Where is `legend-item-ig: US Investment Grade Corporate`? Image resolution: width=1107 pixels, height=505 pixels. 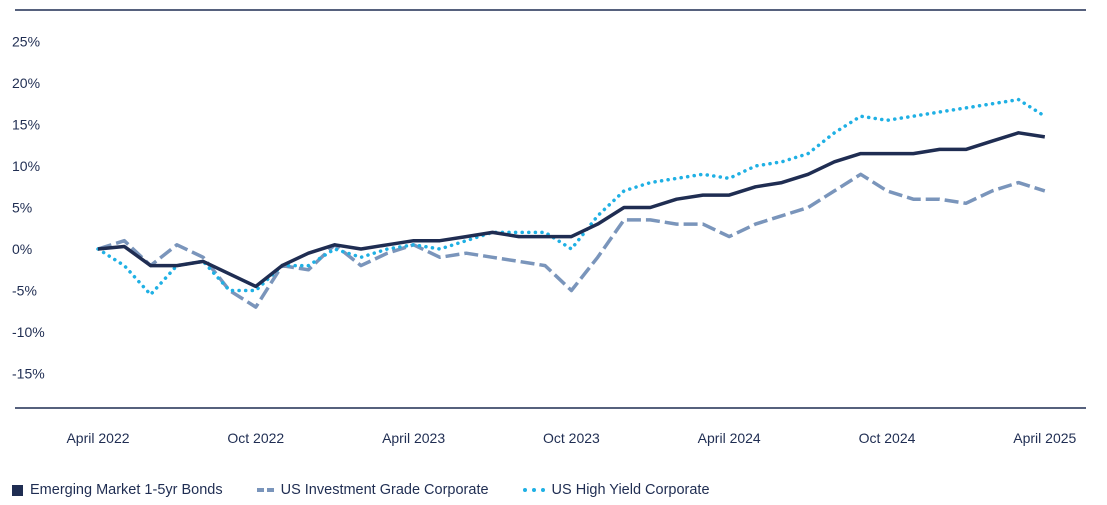
legend-item-ig: US Investment Grade Corporate is located at coordinates (372, 490).